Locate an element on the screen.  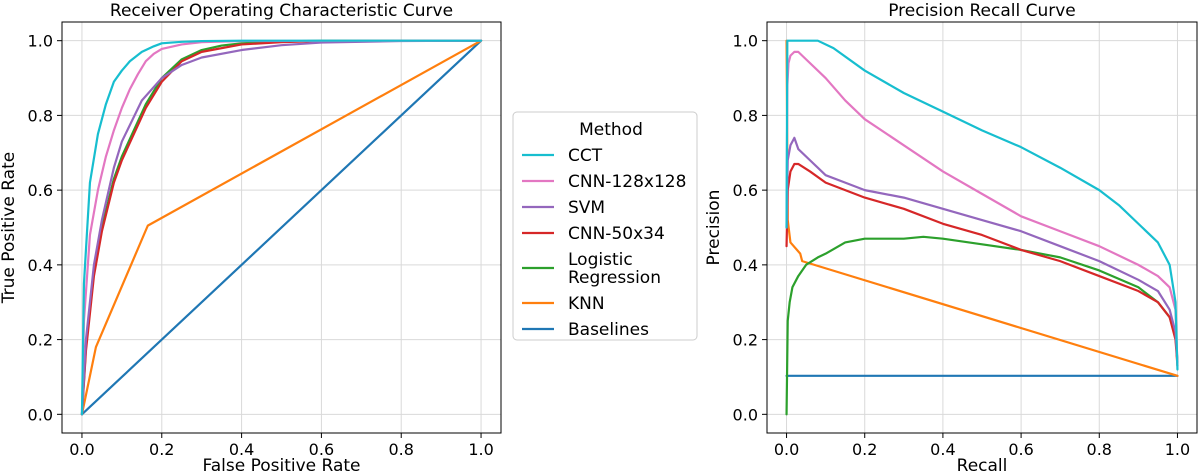
roc-xtick-label-4: 0.8 is located at coordinates (401, 449).